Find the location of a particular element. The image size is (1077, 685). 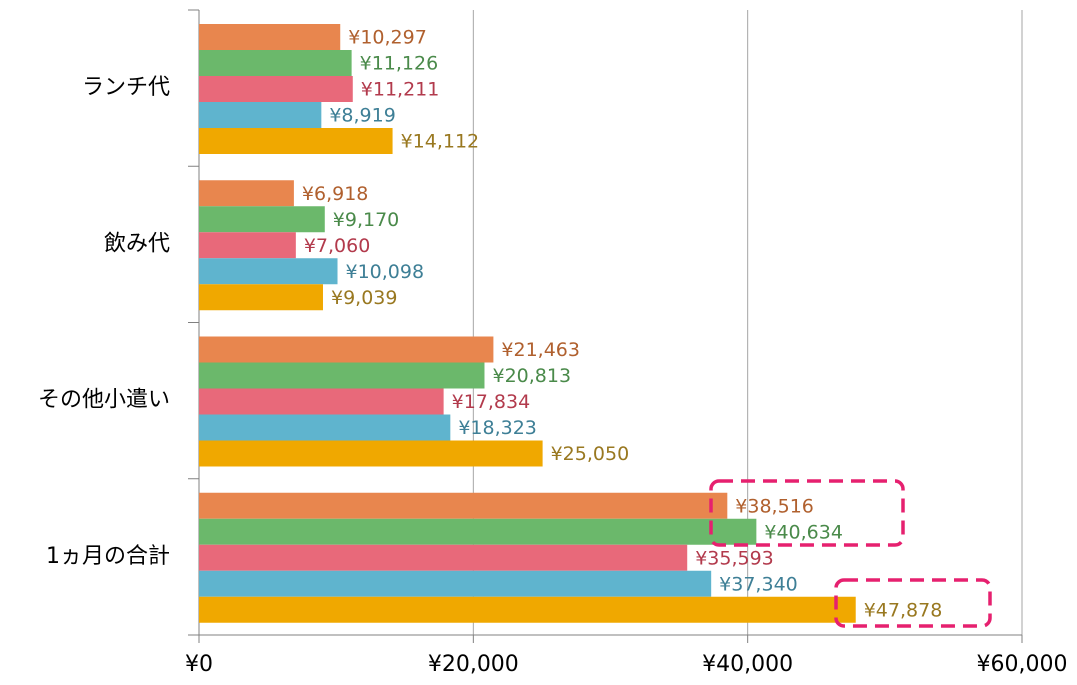

y-tick-label: 1ヵ月の合計 is located at coordinates (108, 556).